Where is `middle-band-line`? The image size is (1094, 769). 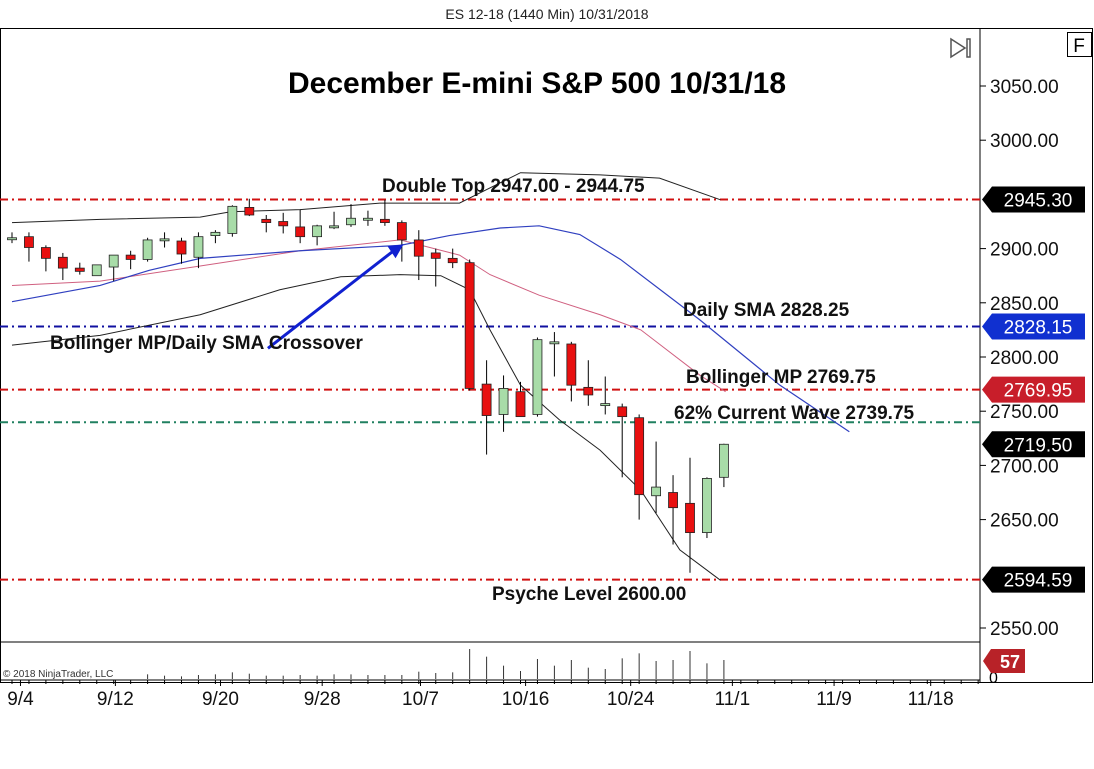 middle-band-line is located at coordinates (368, 316).